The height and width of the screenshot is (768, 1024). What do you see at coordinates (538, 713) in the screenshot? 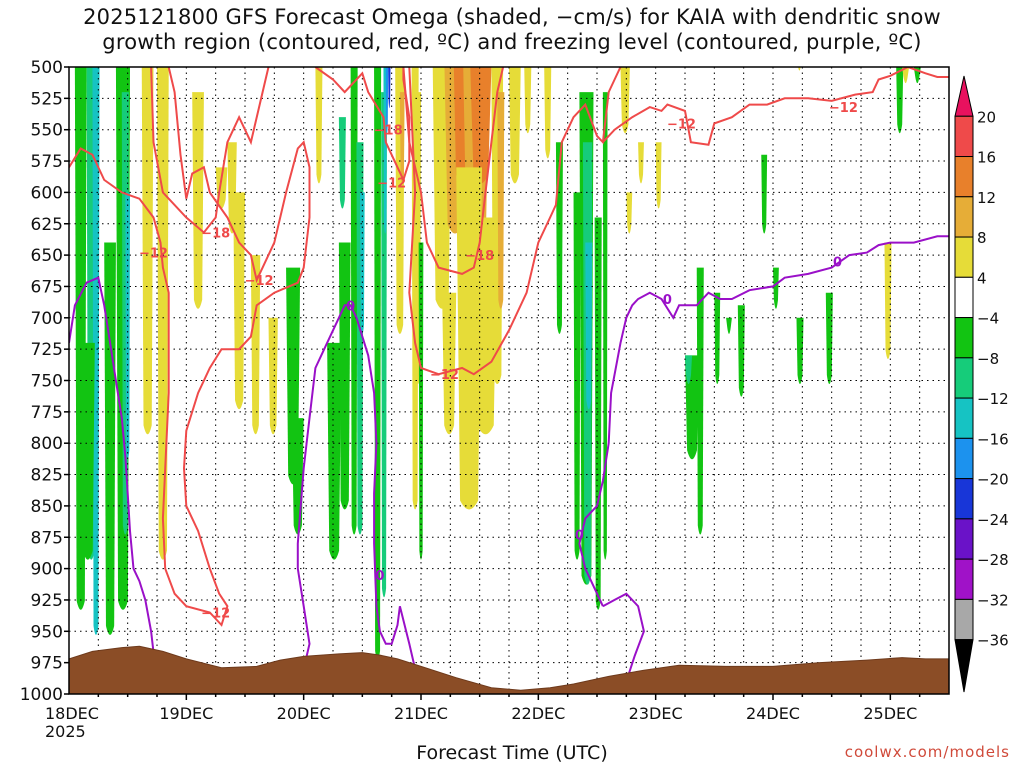
I see `x-tick-label: 22DEC` at bounding box center [538, 713].